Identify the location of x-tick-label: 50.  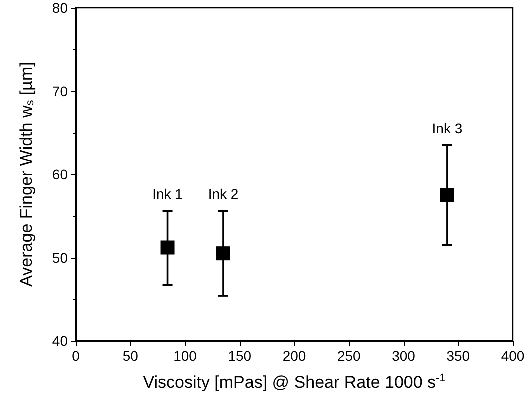
(130, 356).